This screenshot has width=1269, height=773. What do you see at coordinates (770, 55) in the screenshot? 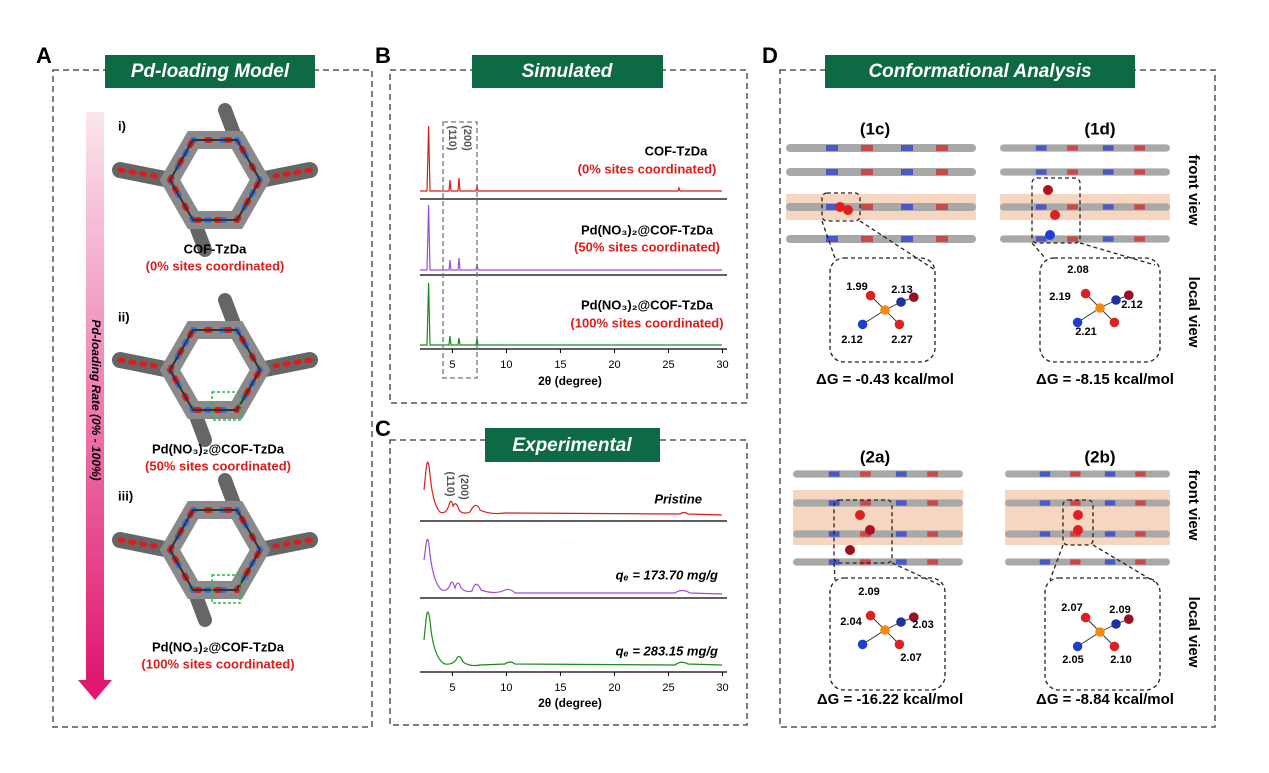
I see `panel-letter: D` at bounding box center [770, 55].